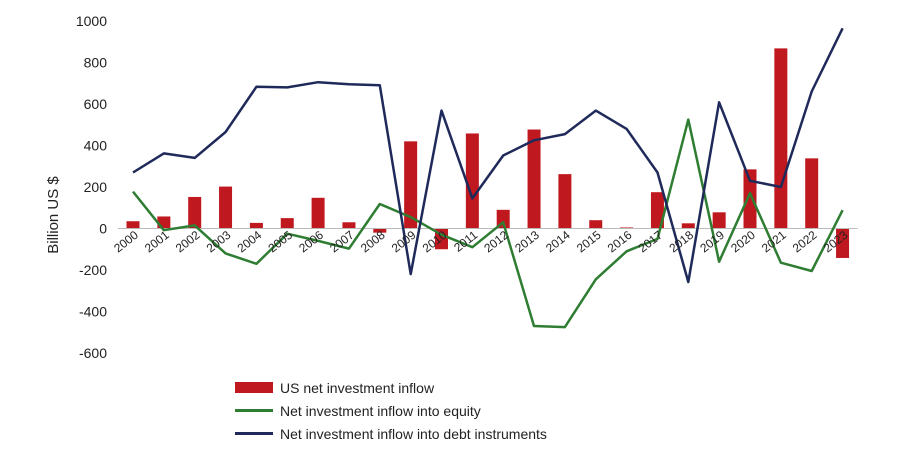  What do you see at coordinates (287, 223) in the screenshot?
I see `bar-2005` at bounding box center [287, 223].